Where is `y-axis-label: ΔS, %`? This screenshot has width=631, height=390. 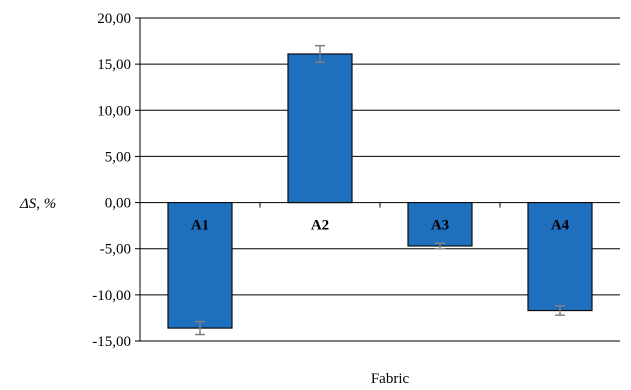 y-axis-label: ΔS, % is located at coordinates (37, 204).